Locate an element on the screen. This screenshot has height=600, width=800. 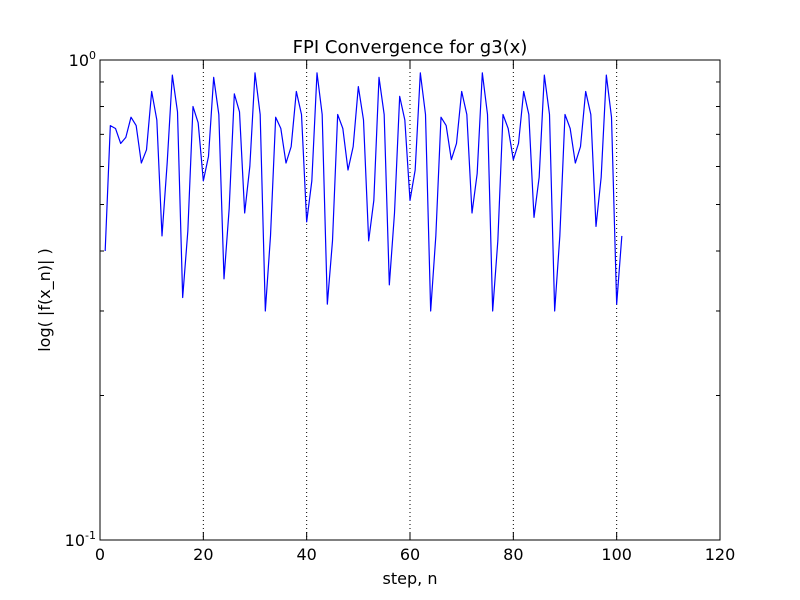
x-tick-label: 80 is located at coordinates (513, 554).